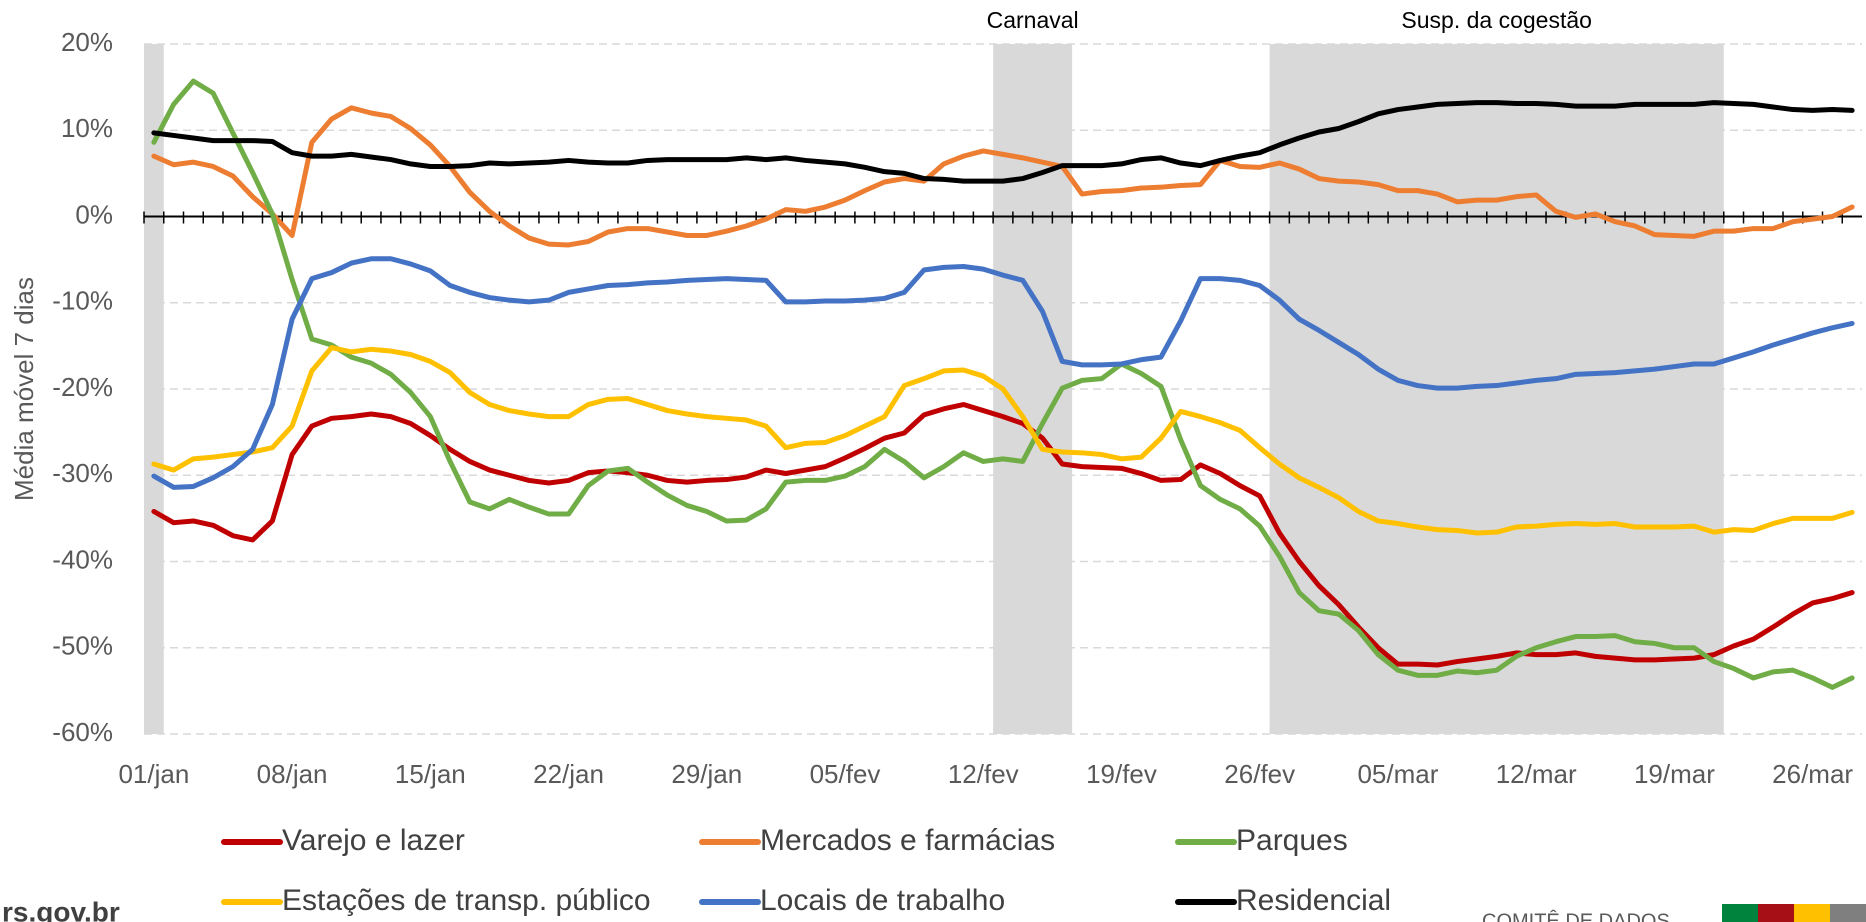  What do you see at coordinates (1292, 840) in the screenshot?
I see `legend-label: Parques` at bounding box center [1292, 840].